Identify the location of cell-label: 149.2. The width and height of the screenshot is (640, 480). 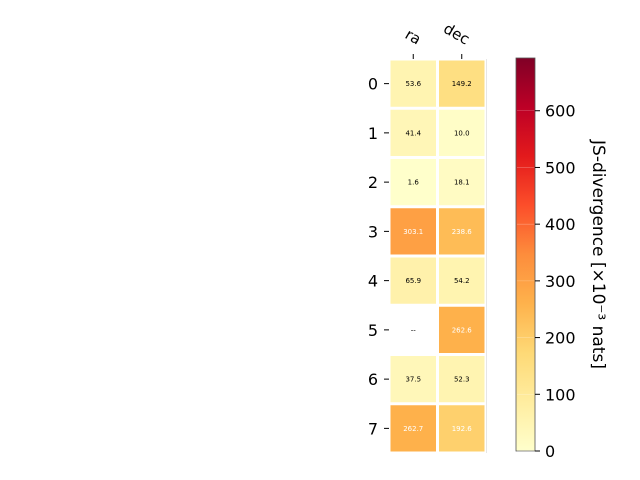
(462, 84).